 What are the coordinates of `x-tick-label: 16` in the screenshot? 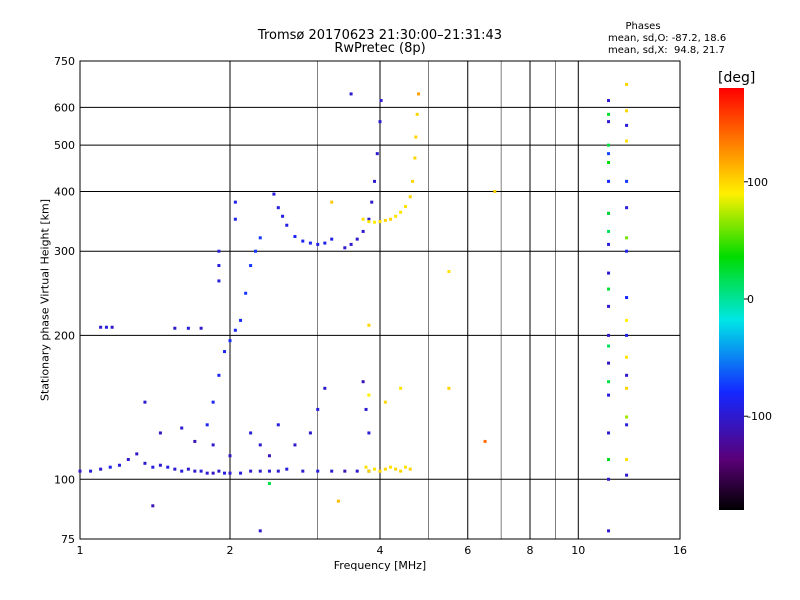 It's located at (680, 550).